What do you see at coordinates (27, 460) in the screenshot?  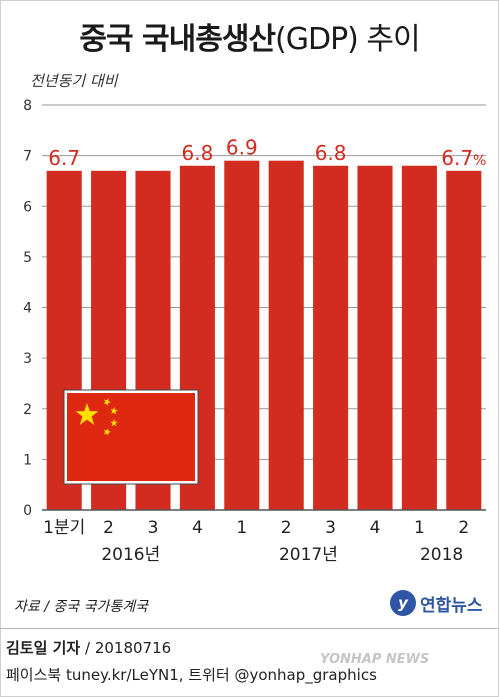 I see `y-tick-label: 1` at bounding box center [27, 460].